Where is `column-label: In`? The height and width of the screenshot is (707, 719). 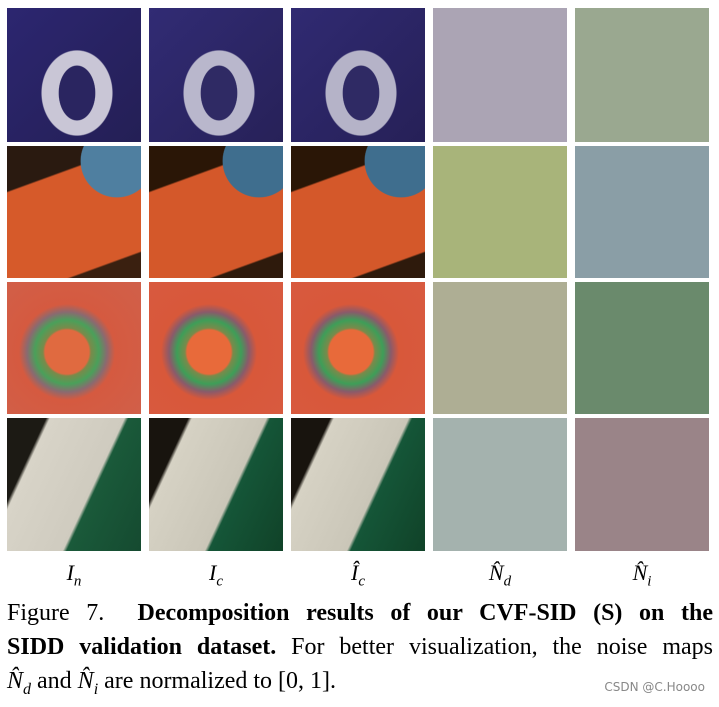
column-label: In is located at coordinates (74, 575).